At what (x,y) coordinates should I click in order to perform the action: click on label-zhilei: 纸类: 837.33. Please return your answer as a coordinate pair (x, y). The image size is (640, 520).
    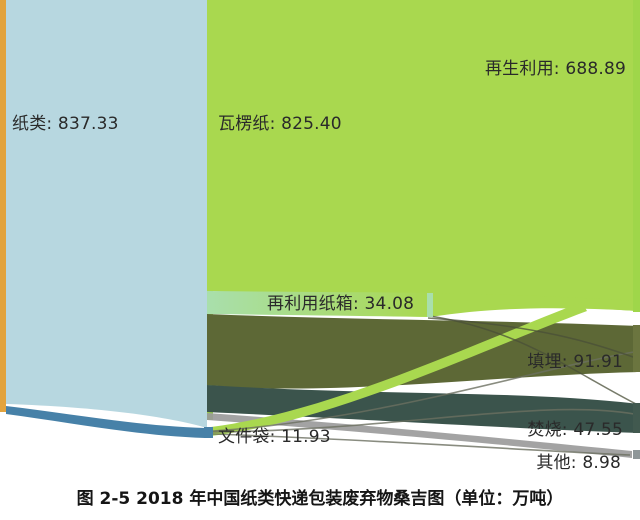
    Looking at the image, I should click on (65, 124).